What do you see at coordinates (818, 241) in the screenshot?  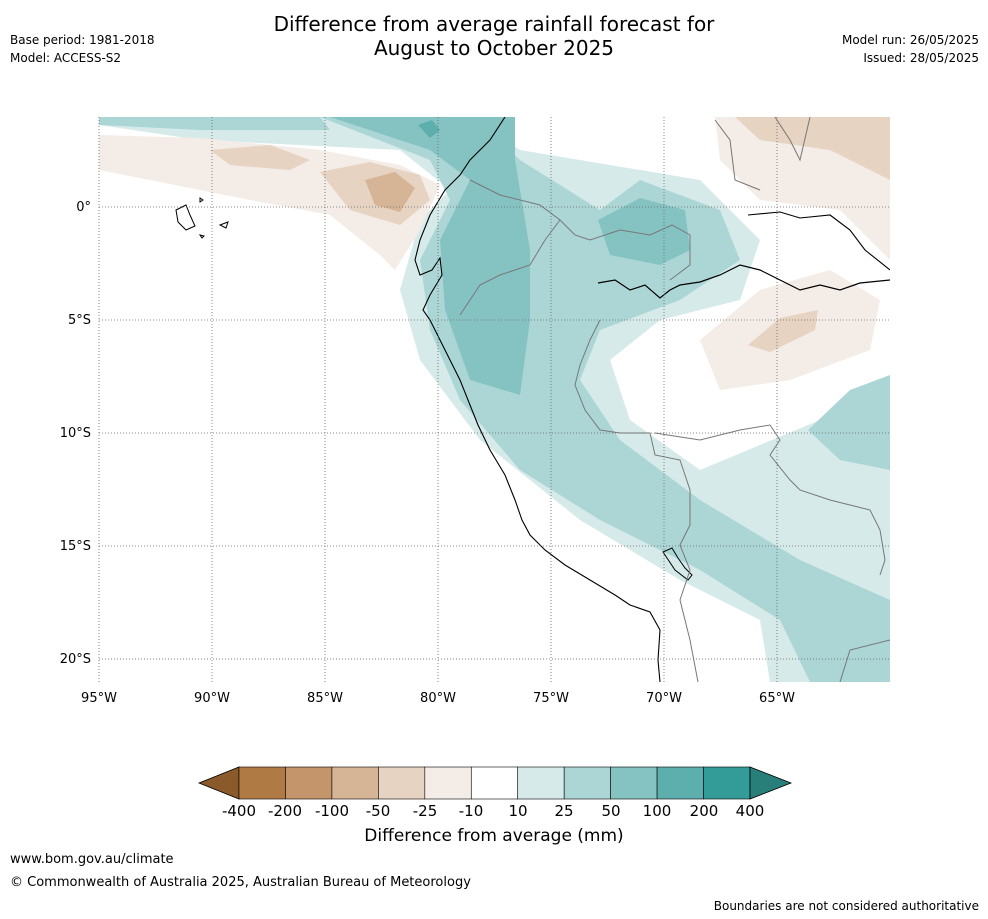 I see `north-coast` at bounding box center [818, 241].